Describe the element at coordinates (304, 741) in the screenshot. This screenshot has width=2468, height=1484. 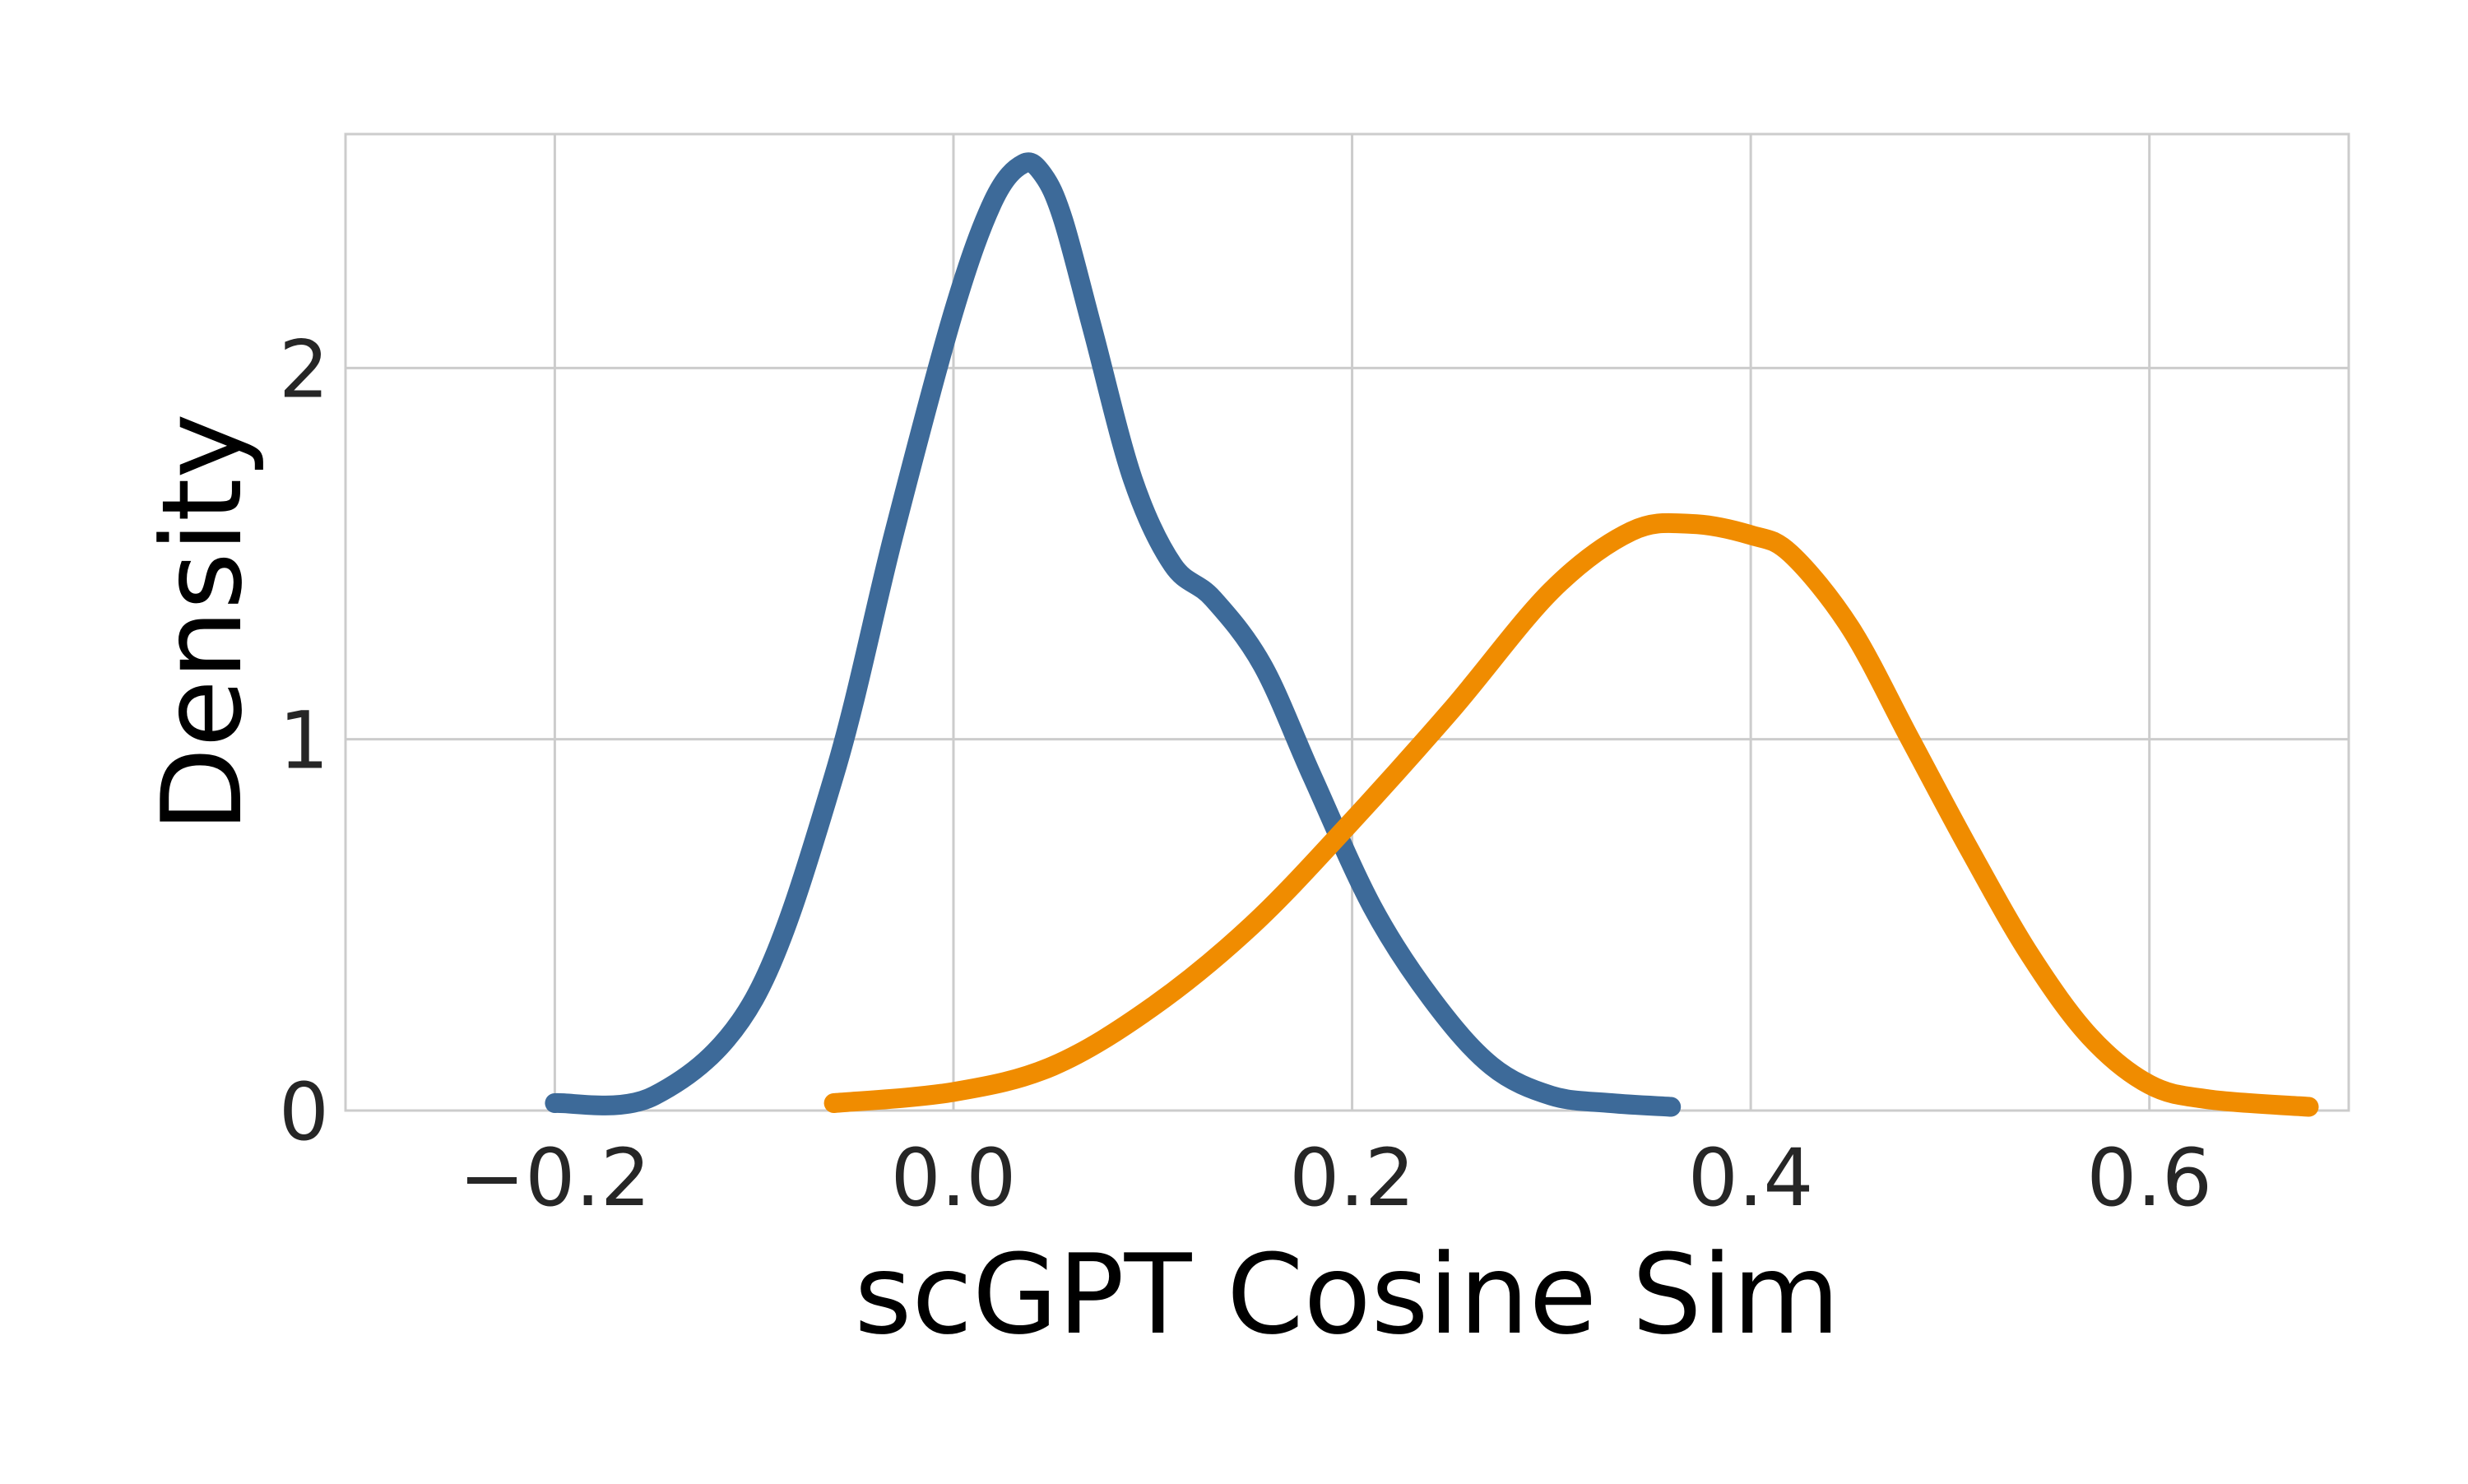
I see `y-tick-label: 1` at that location.